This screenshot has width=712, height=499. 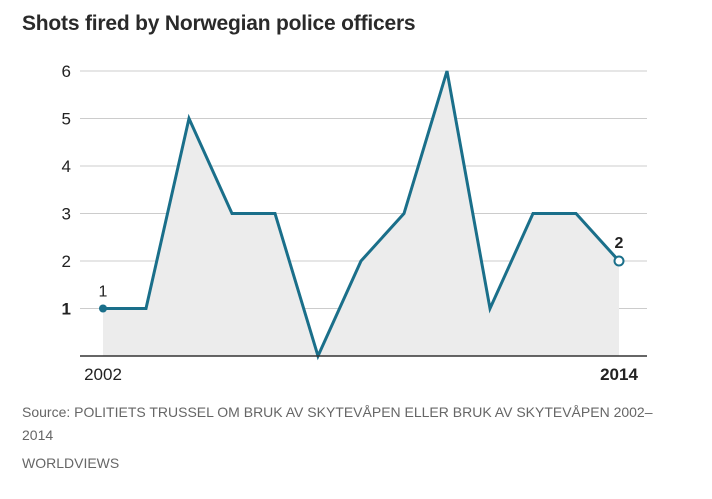 I want to click on y-tick-label: 1, so click(x=66, y=309).